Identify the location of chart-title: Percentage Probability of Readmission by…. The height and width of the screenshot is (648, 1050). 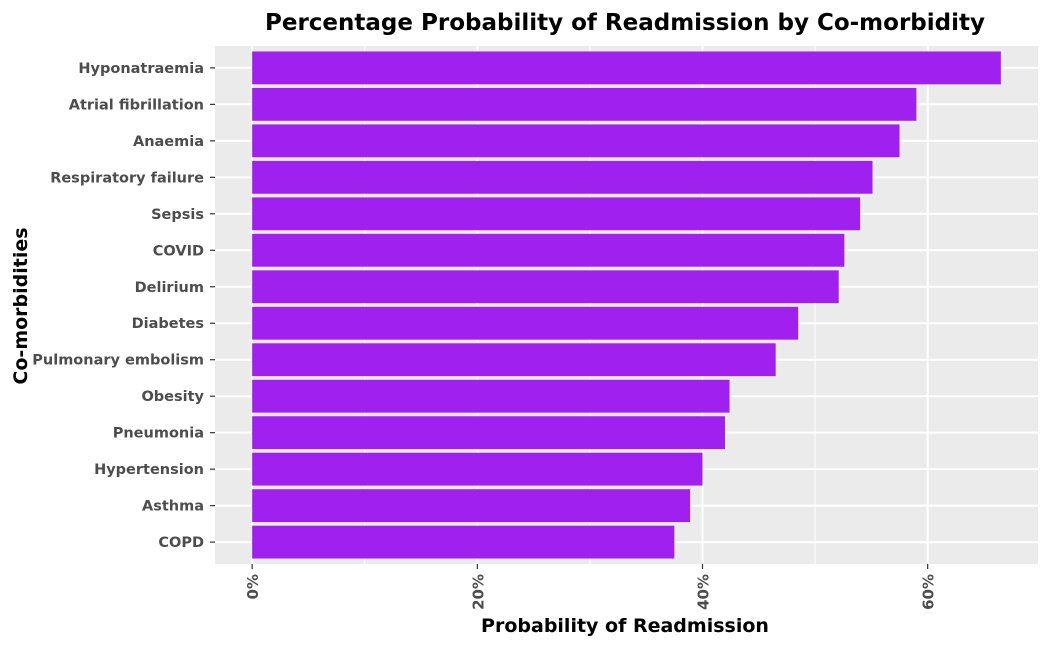
(625, 23).